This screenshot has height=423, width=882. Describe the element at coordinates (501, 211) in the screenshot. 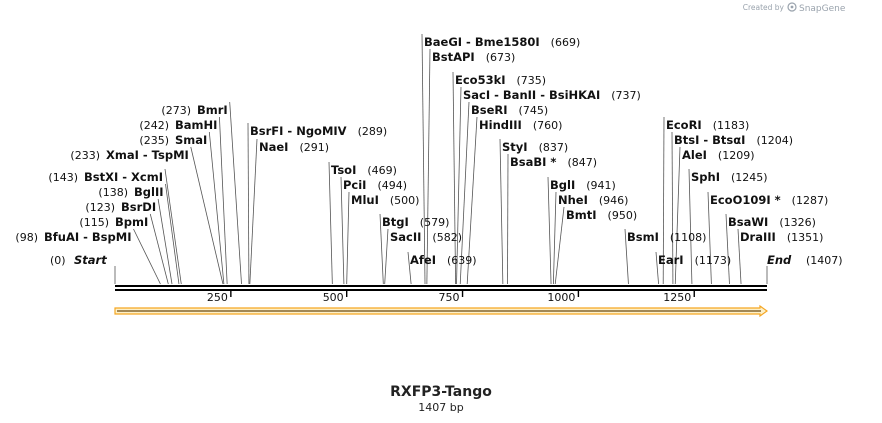

I see `connector-styi` at that location.